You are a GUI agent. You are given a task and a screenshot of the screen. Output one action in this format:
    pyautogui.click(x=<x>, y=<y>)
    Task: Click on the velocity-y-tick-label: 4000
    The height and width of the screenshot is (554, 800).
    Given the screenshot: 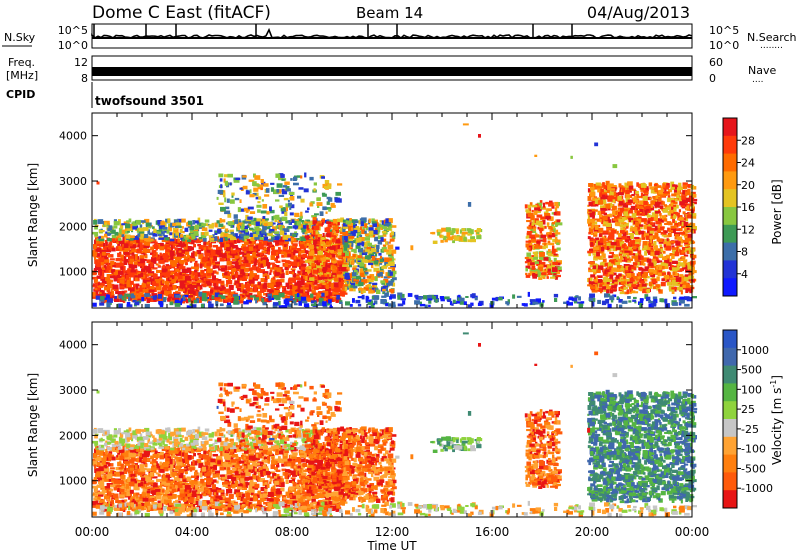 What is the action you would take?
    pyautogui.click(x=73, y=345)
    